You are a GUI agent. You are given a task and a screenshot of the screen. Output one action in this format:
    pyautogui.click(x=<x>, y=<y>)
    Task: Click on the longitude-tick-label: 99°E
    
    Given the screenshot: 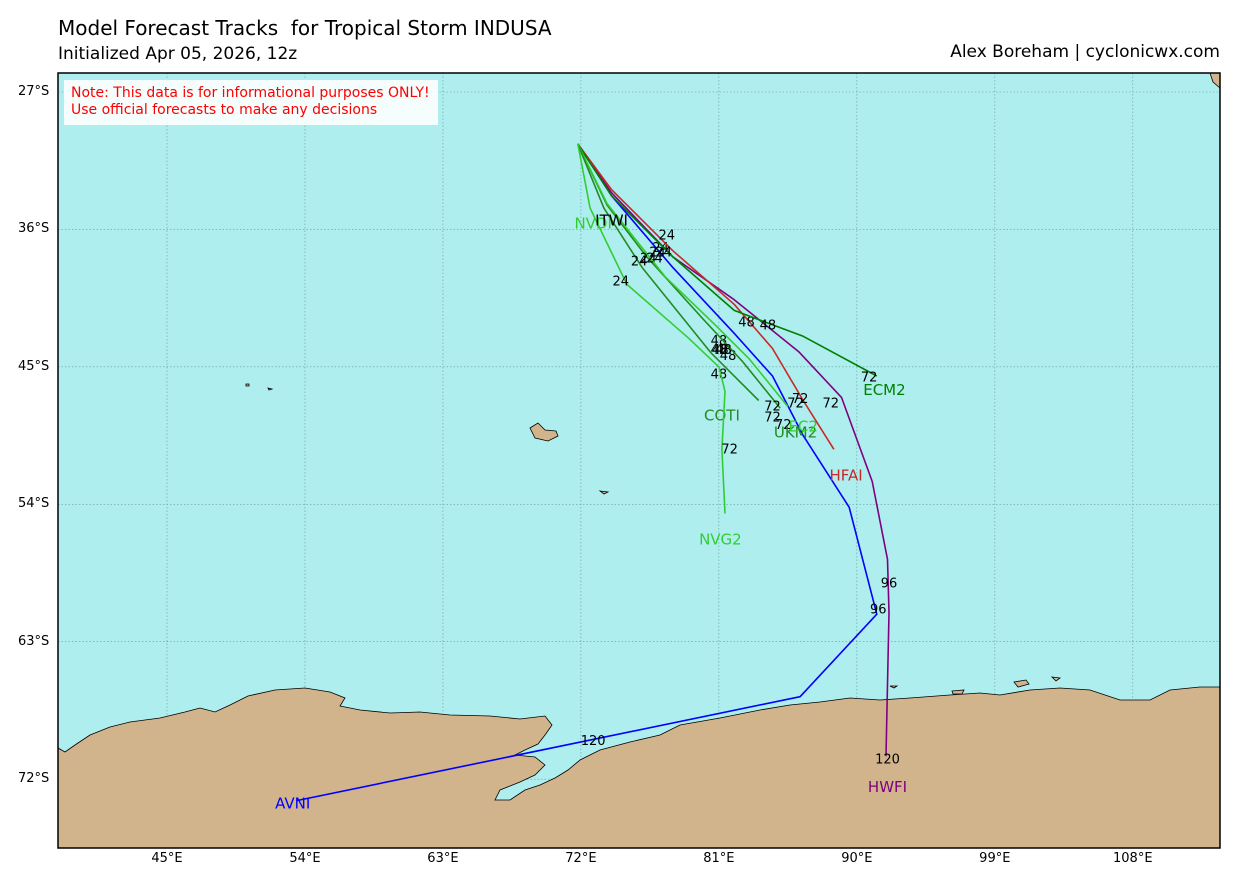 What is the action you would take?
    pyautogui.click(x=995, y=858)
    